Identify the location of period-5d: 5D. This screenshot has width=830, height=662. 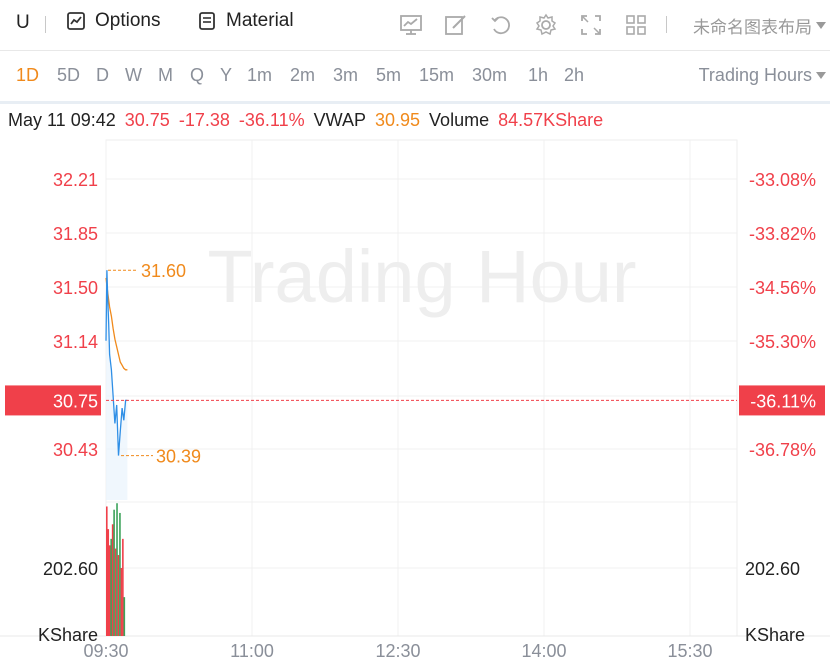
(69, 75).